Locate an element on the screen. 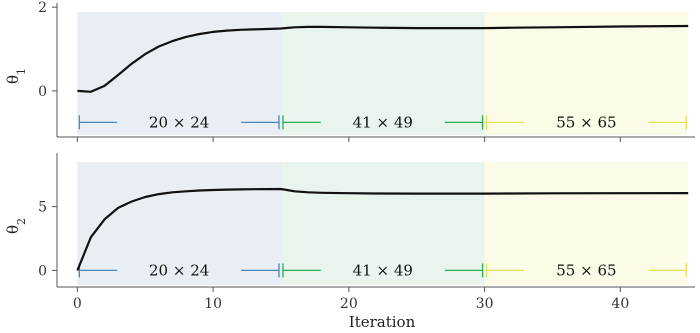 The image size is (700, 333). y-tick-label: 5 is located at coordinates (42, 208).